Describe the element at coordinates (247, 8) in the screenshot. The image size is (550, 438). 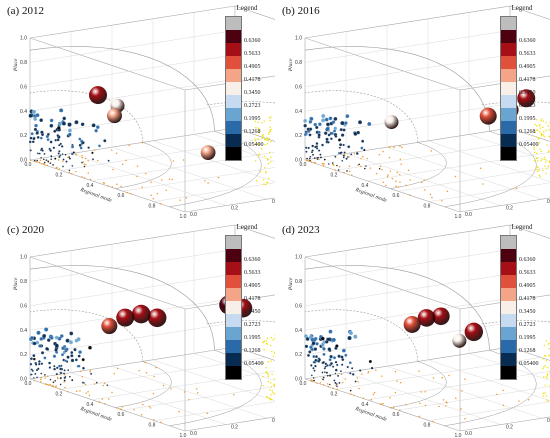
I see `legend-title: Legend` at that location.